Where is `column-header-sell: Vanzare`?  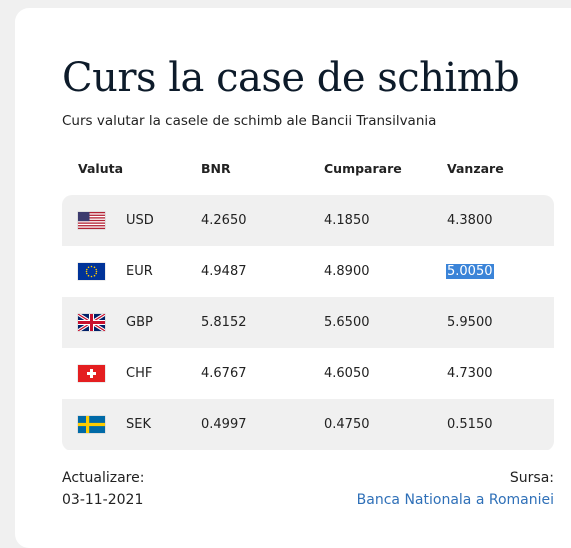 column-header-sell: Vanzare is located at coordinates (475, 168).